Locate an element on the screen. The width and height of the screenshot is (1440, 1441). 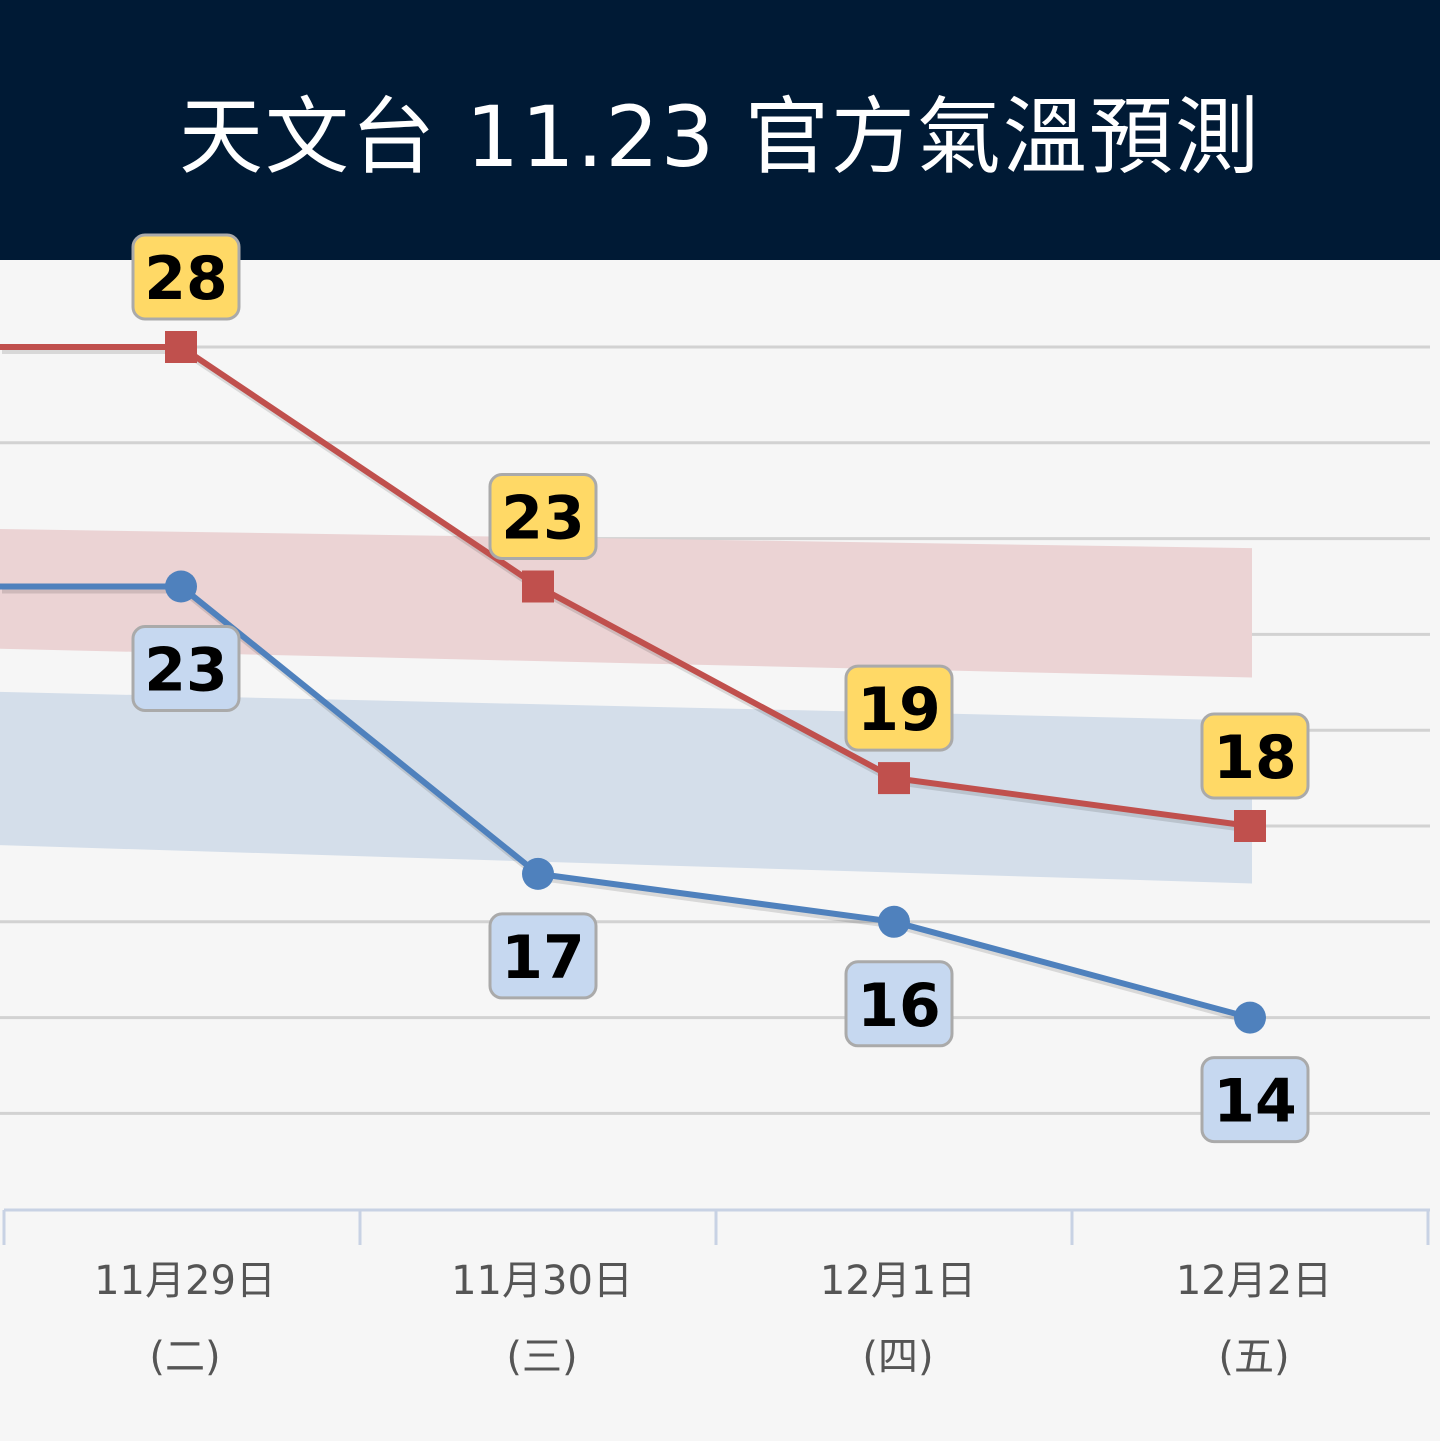
high-label-value: 23 is located at coordinates (543, 519).